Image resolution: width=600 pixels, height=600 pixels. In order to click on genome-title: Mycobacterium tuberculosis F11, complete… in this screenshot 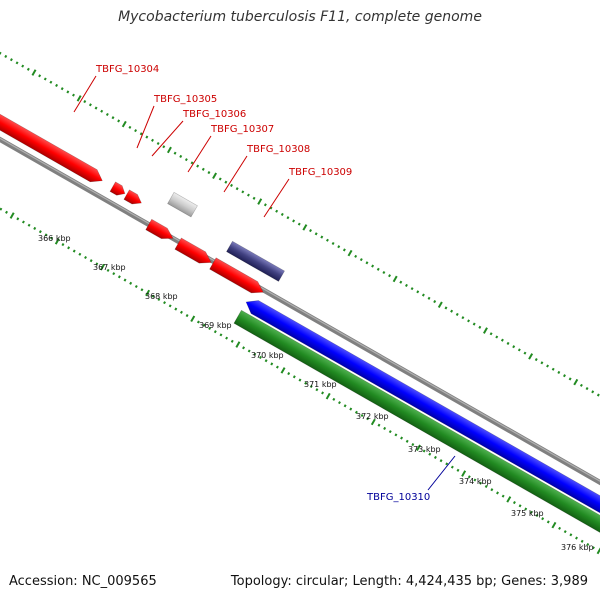, I will do `click(300, 17)`.